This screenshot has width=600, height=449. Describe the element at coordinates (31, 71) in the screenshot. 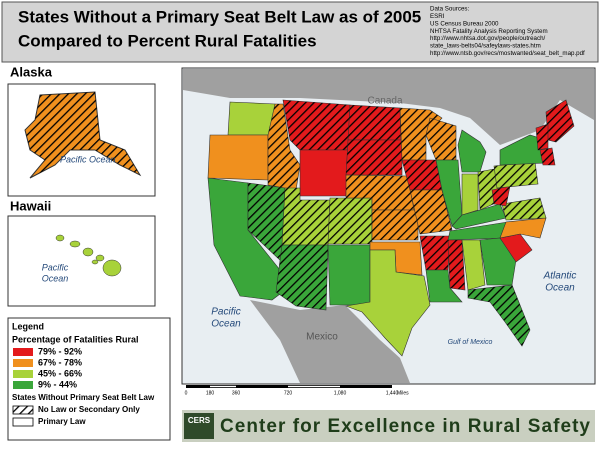

I see `inset-label: Alaska` at that location.